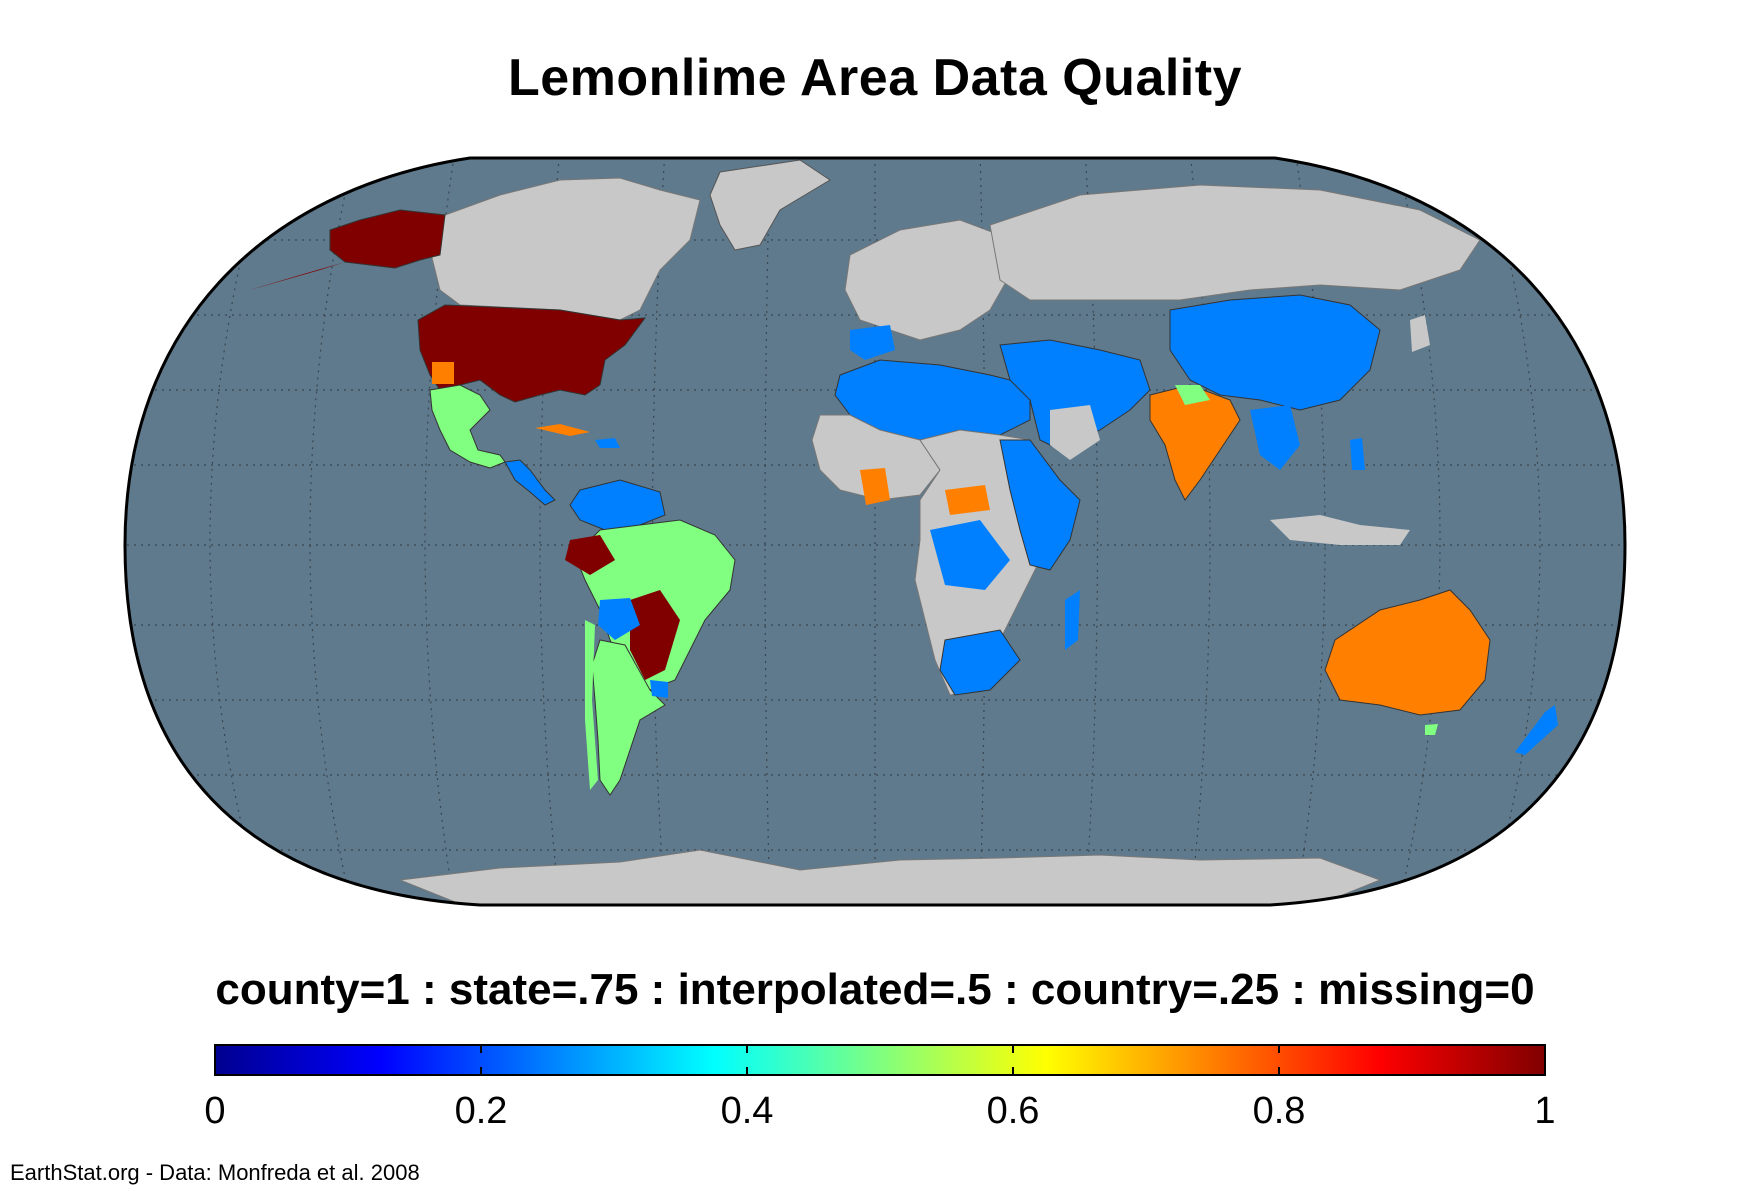  Describe the element at coordinates (927, 280) in the screenshot. I see `europe` at that location.